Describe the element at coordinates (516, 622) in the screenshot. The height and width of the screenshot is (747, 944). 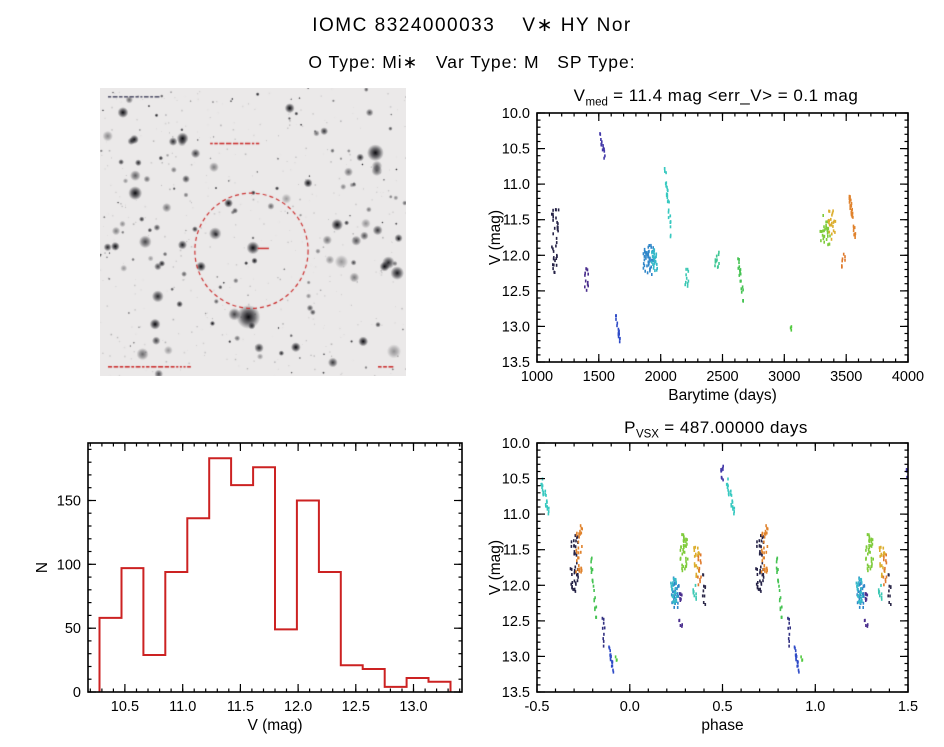
I see `y-tick-label: 12.5` at that location.